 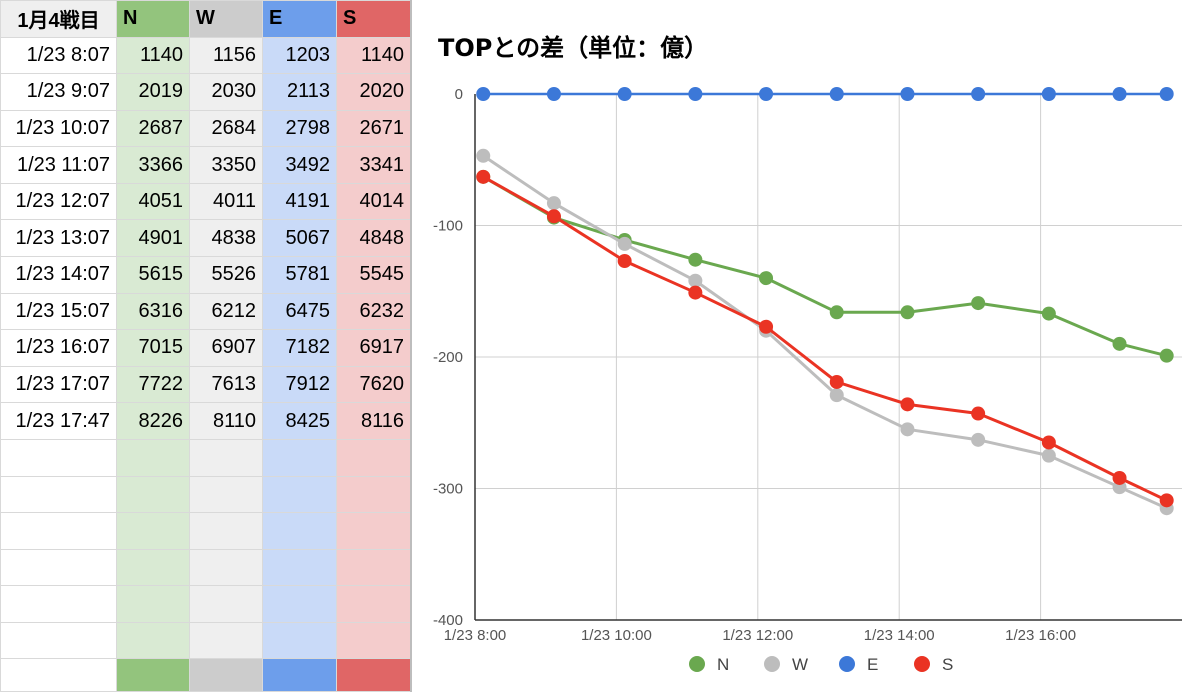 I want to click on value-cell-e: 7912, so click(x=299, y=384).